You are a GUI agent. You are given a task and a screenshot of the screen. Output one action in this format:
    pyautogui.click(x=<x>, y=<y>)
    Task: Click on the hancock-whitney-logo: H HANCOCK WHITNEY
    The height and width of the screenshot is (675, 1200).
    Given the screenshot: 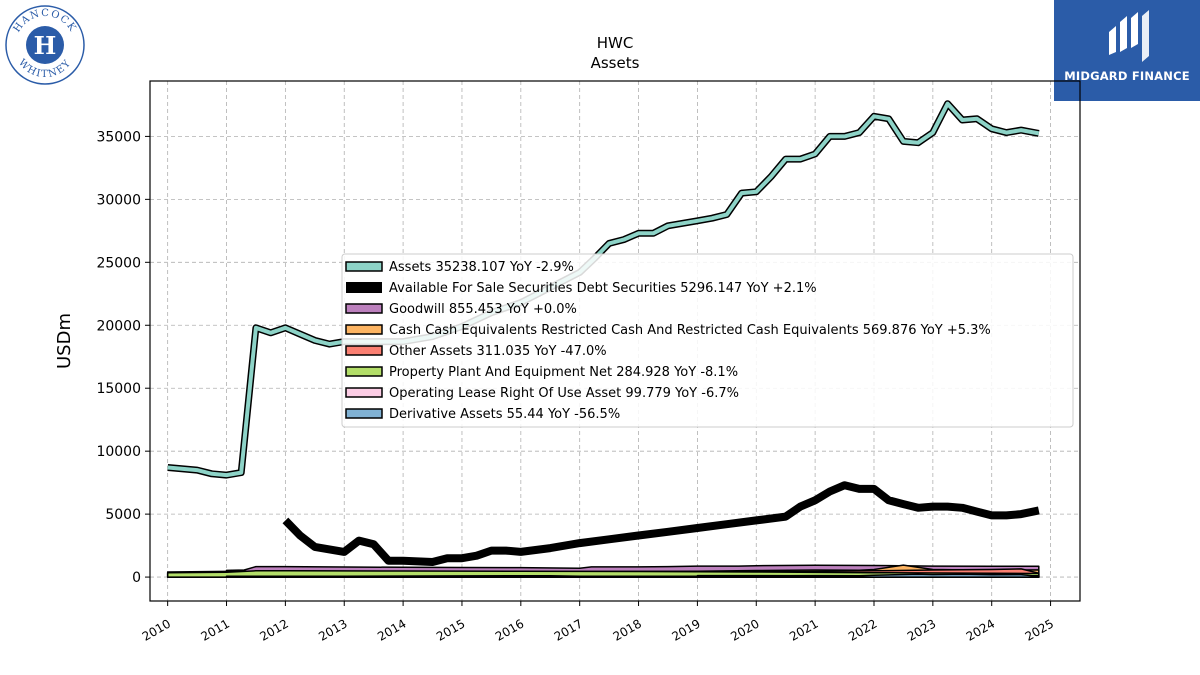 What is the action you would take?
    pyautogui.click(x=45, y=45)
    